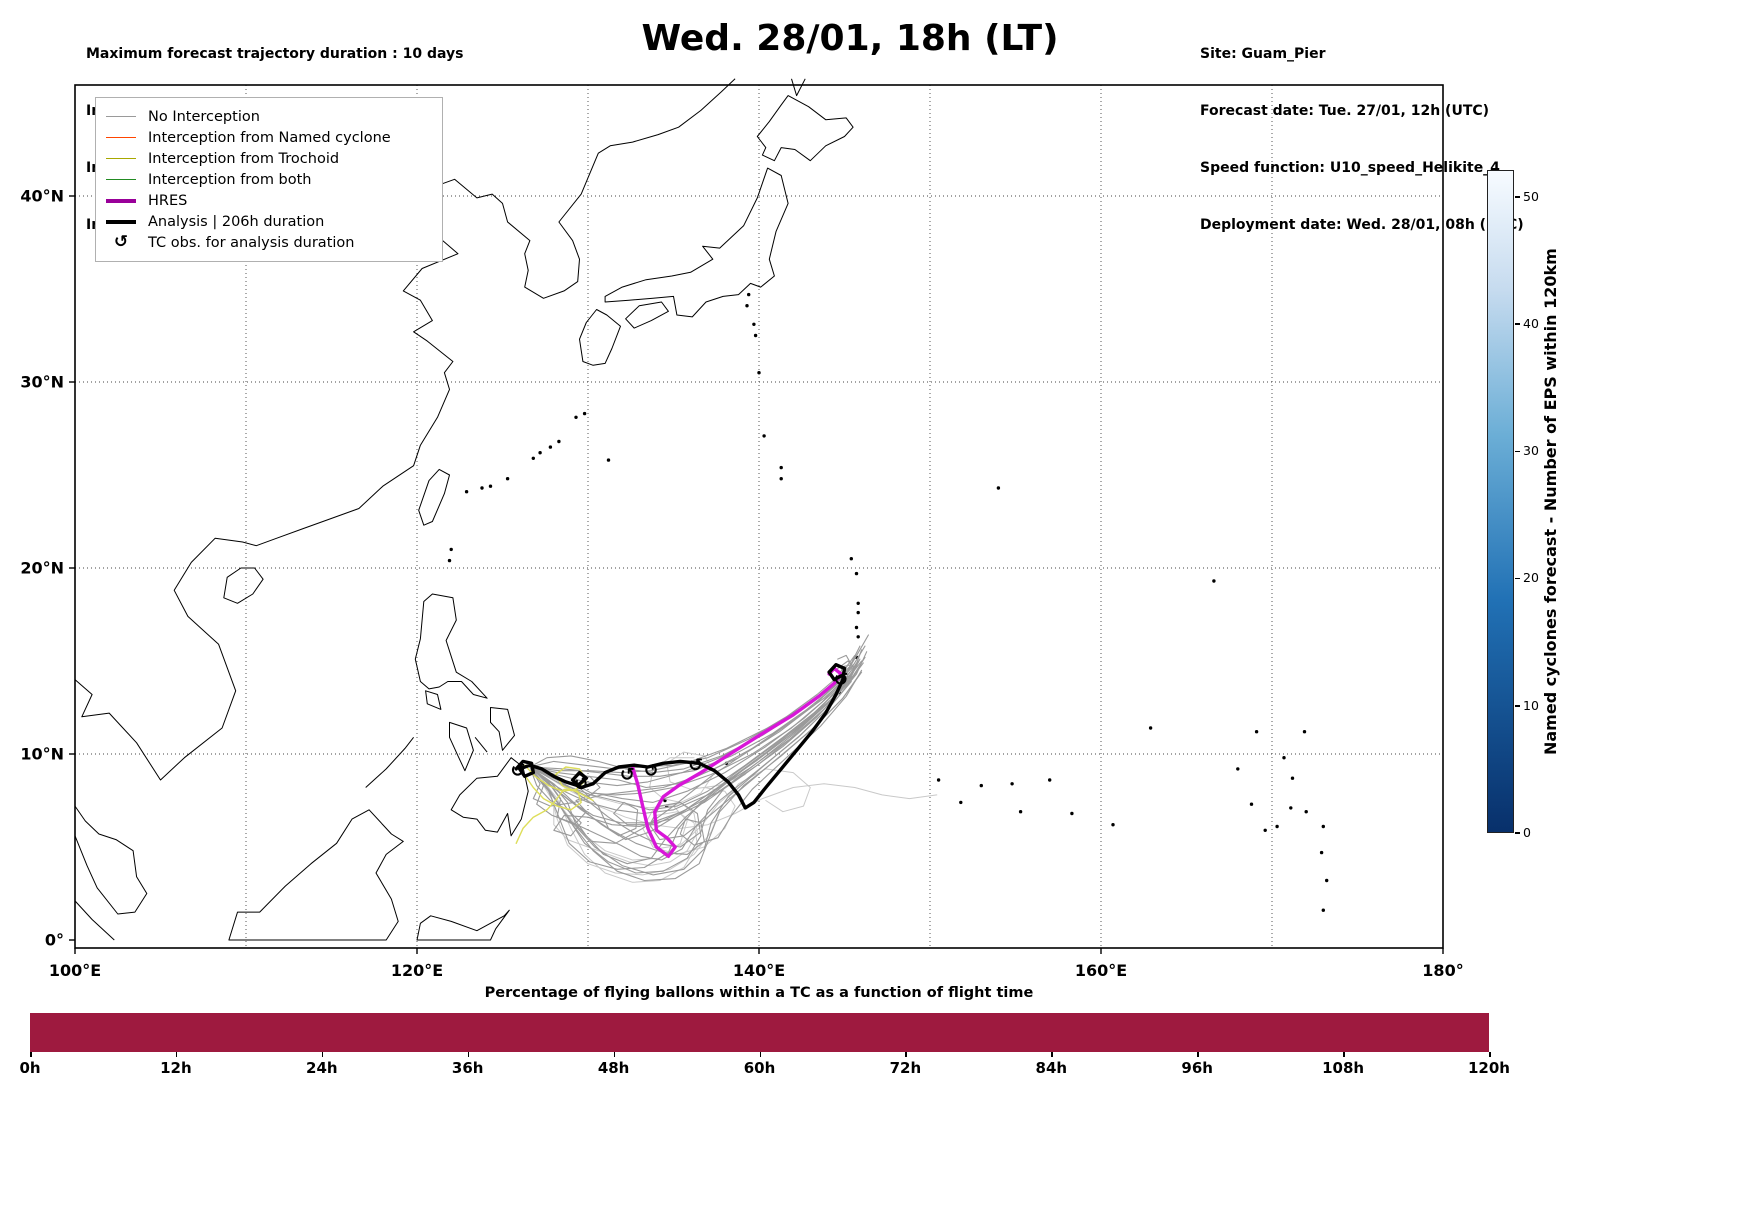 Image resolution: width=1748 pixels, height=1213 pixels. What do you see at coordinates (502, 729) in the screenshot?
I see `coastline-samar-leyte` at bounding box center [502, 729].